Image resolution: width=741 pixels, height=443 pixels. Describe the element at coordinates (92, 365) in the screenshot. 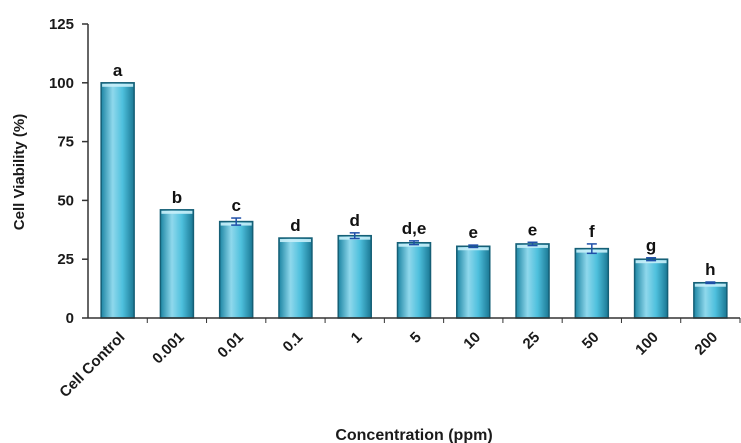

I see `x-tick-label: Cell Control` at that location.